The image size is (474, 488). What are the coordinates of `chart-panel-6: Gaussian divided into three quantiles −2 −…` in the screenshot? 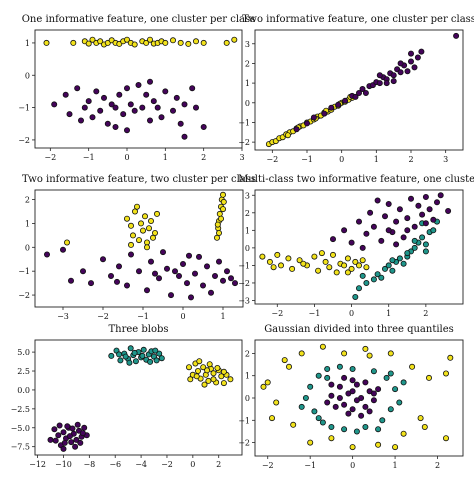 It's located at (351, 397).